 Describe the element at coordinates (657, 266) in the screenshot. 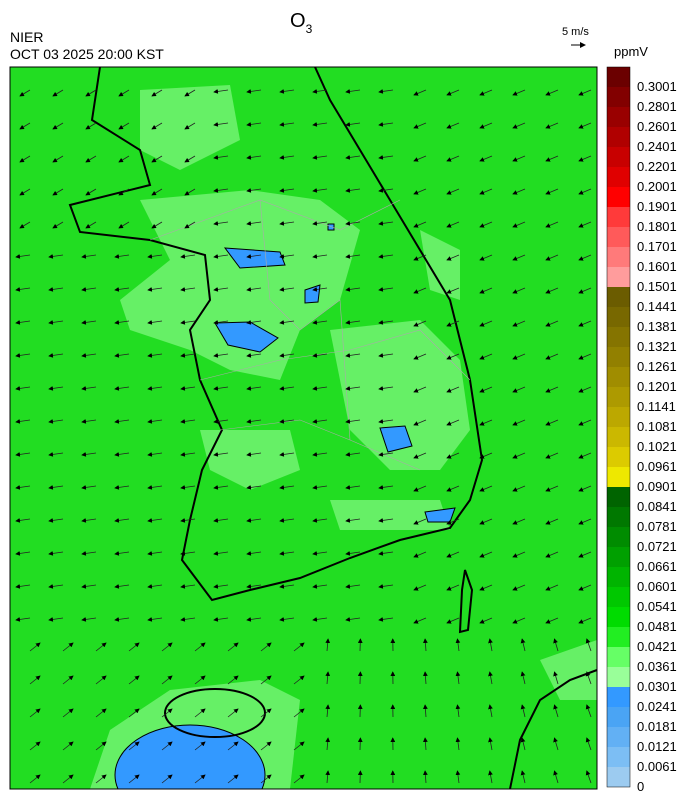

I see `colorbar-label: 0.1601` at that location.